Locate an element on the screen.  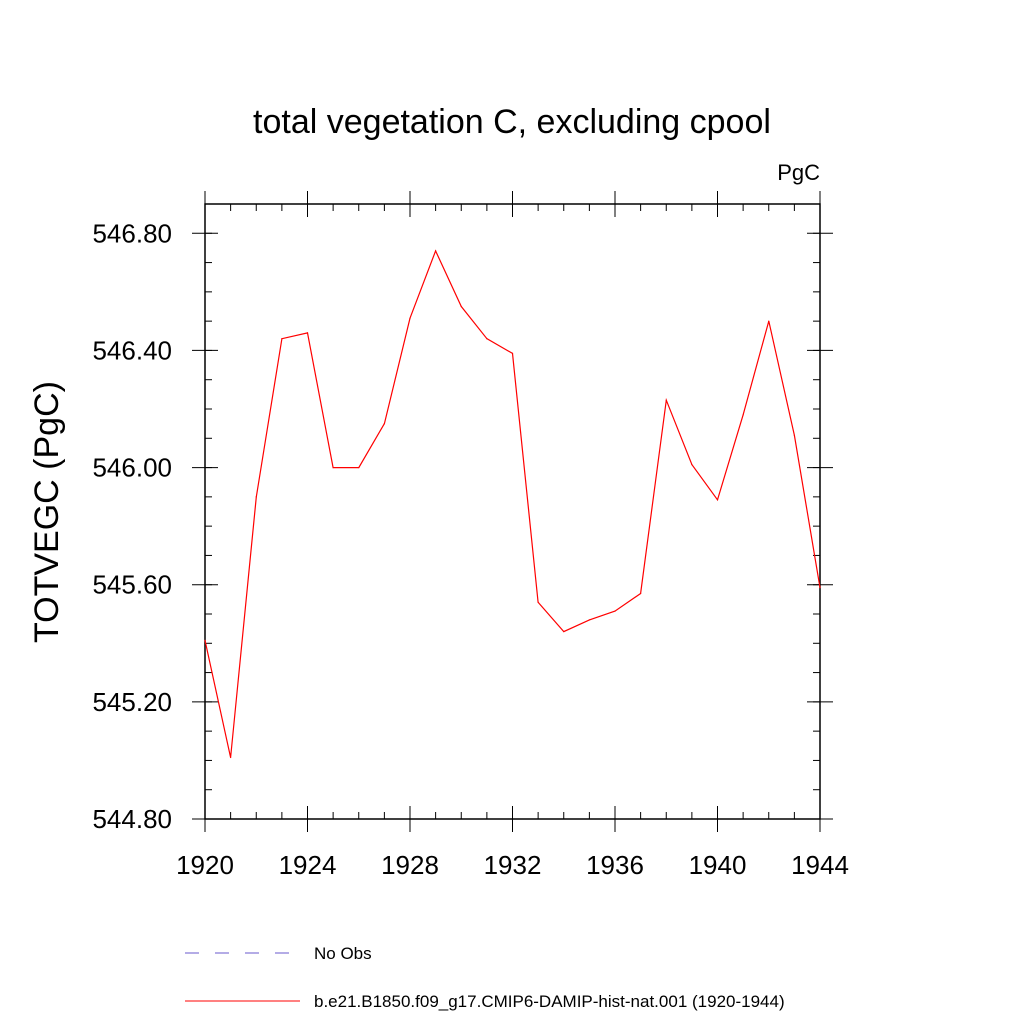
chart-title: total vegetation C, excluding cpool is located at coordinates (512, 122).